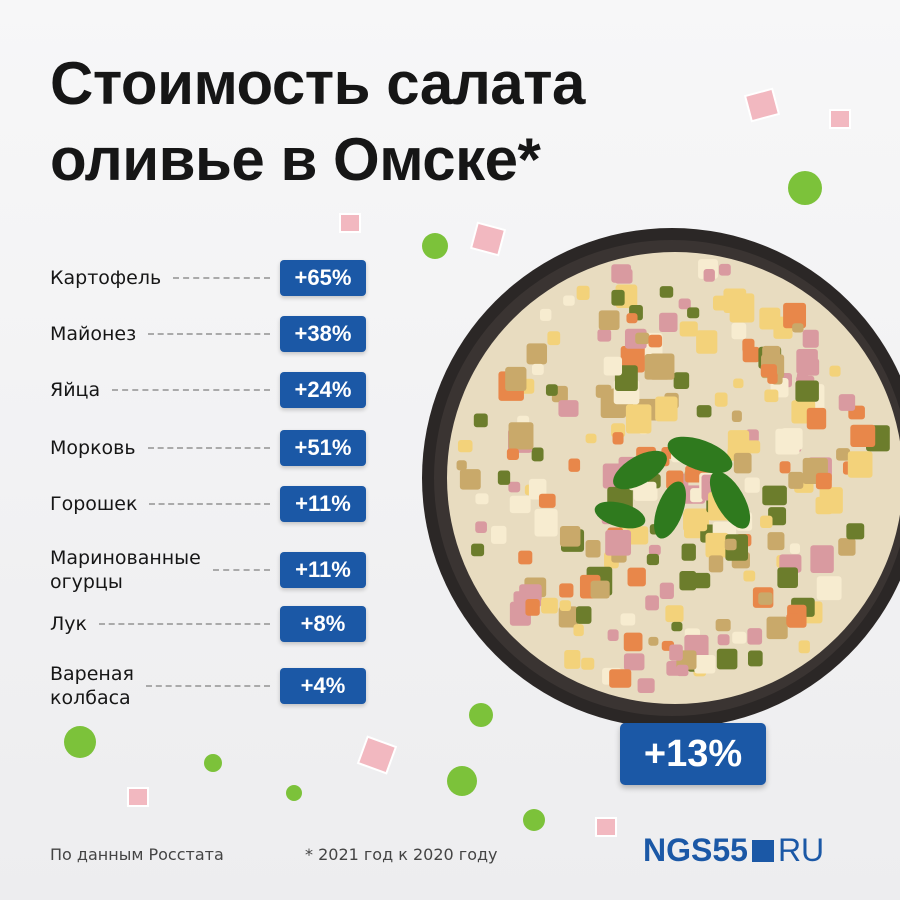 The width and height of the screenshot is (900, 900). Describe the element at coordinates (125, 570) in the screenshot. I see `ingredient-label: Маринованные огурцы` at that location.